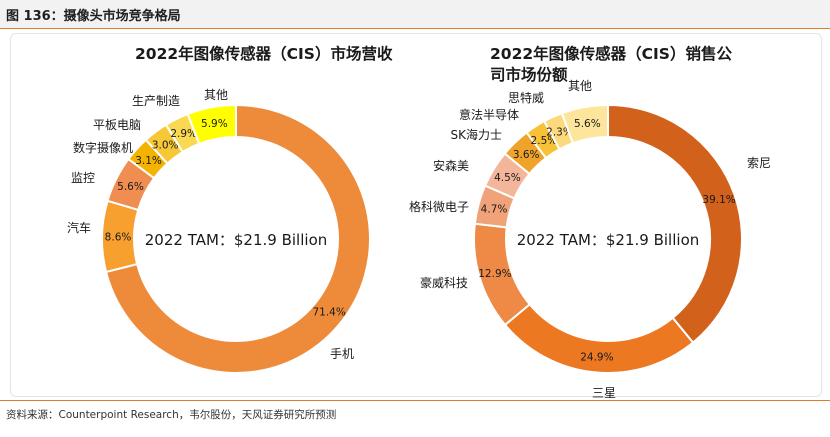 This screenshot has height=437, width=830. I want to click on donut2-category-label-2: 豪威科技, so click(444, 282).